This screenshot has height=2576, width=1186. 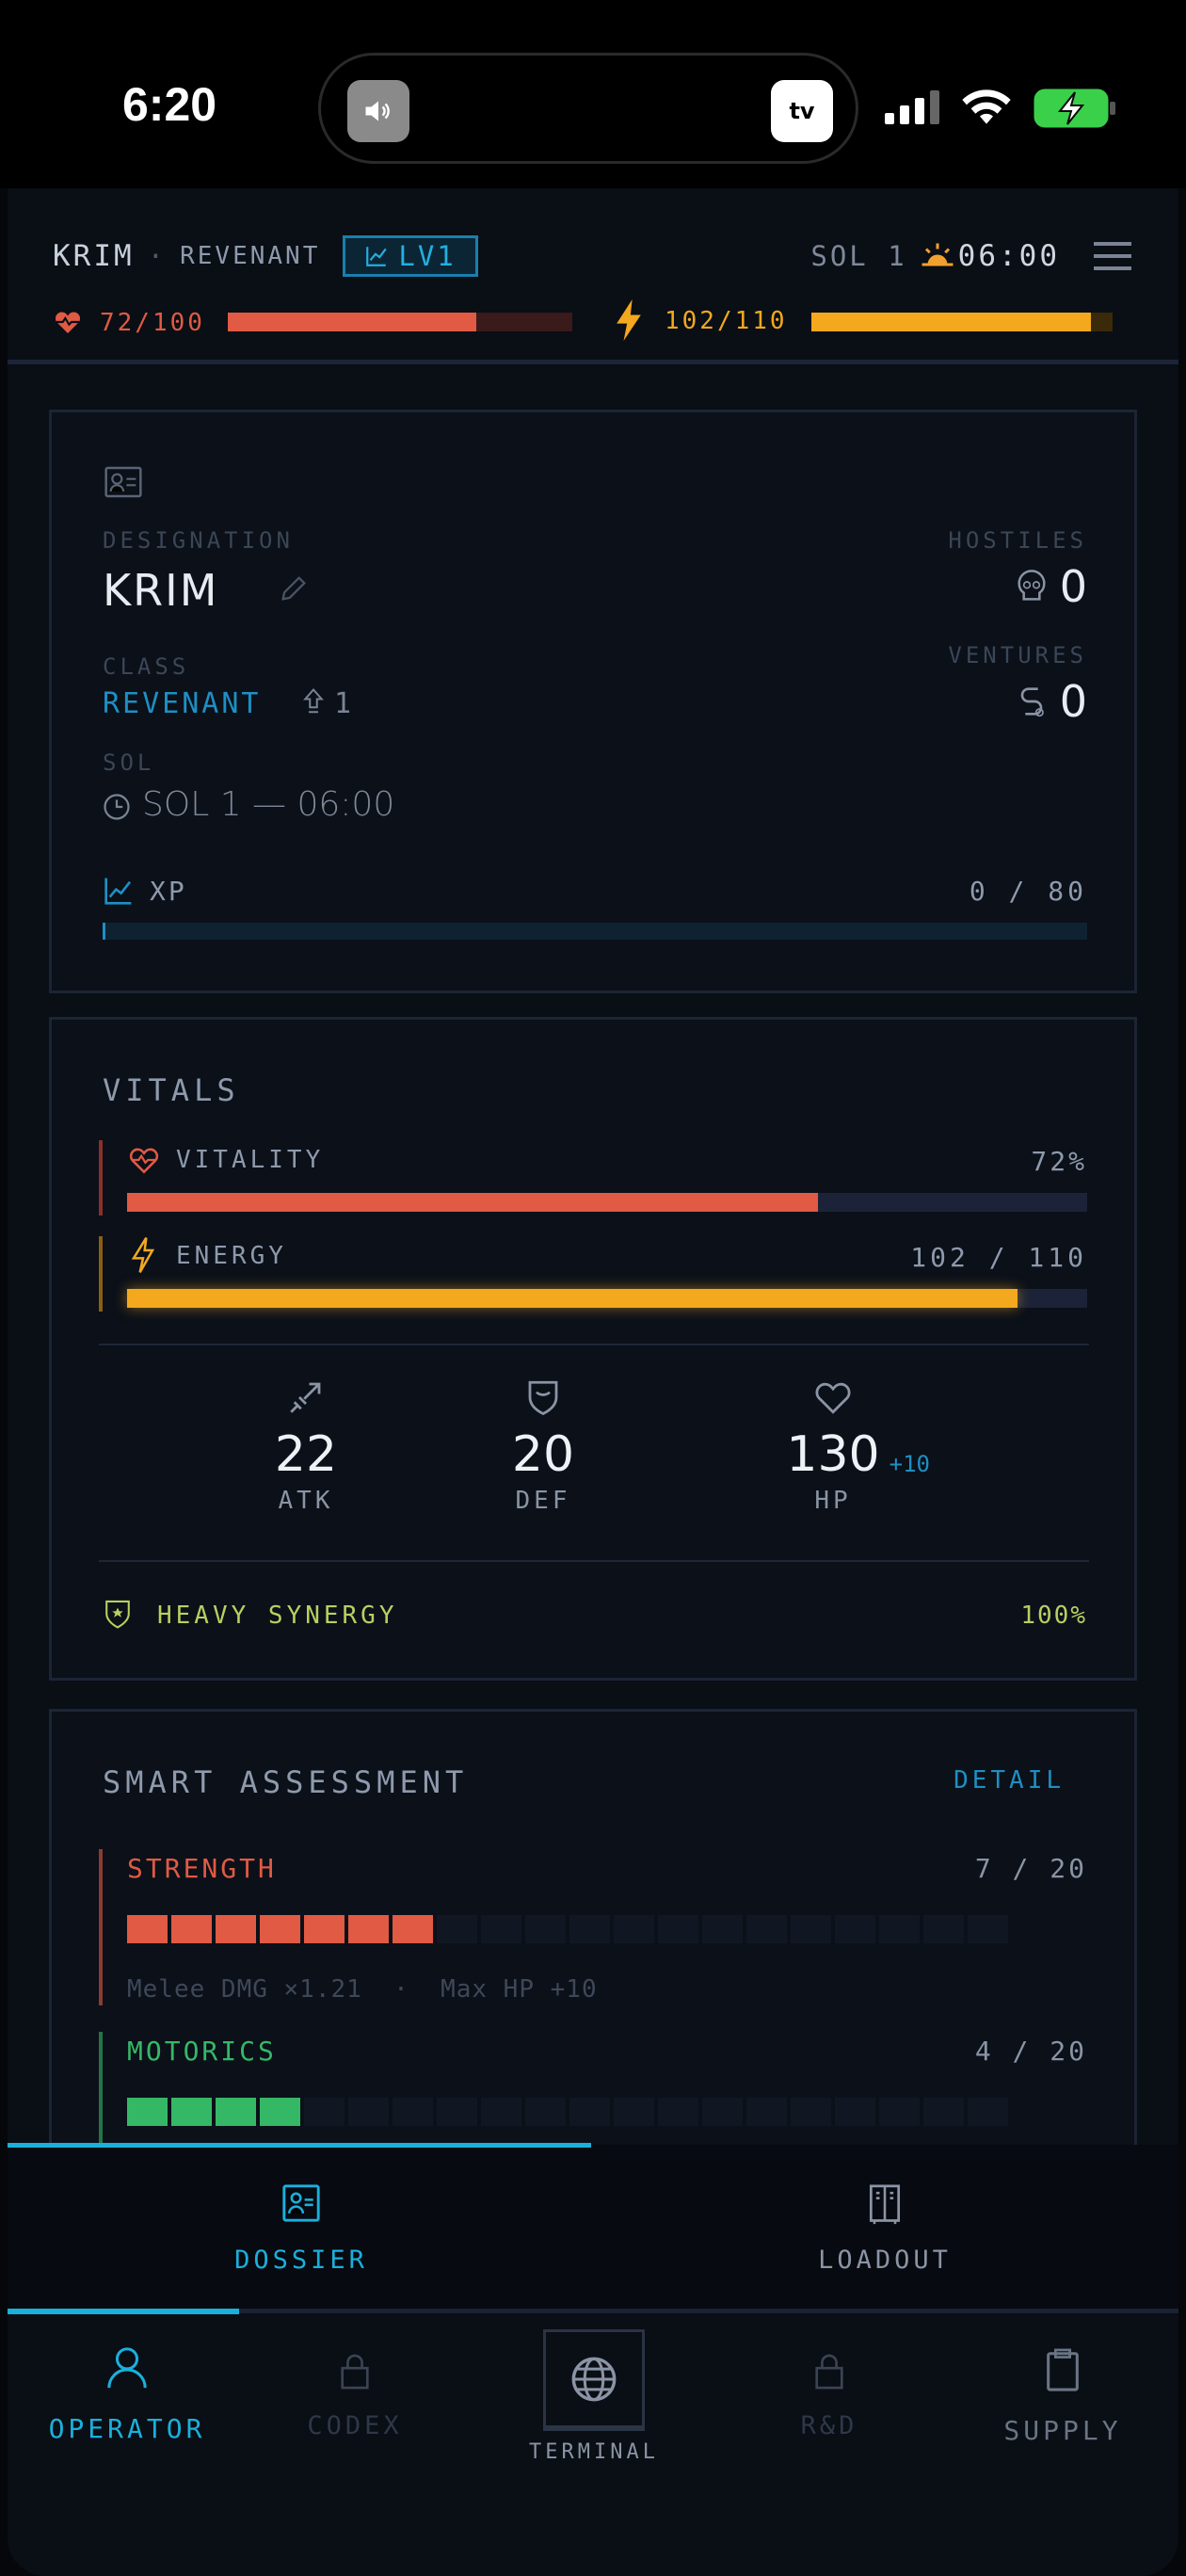 I want to click on energy-bar, so click(x=962, y=322).